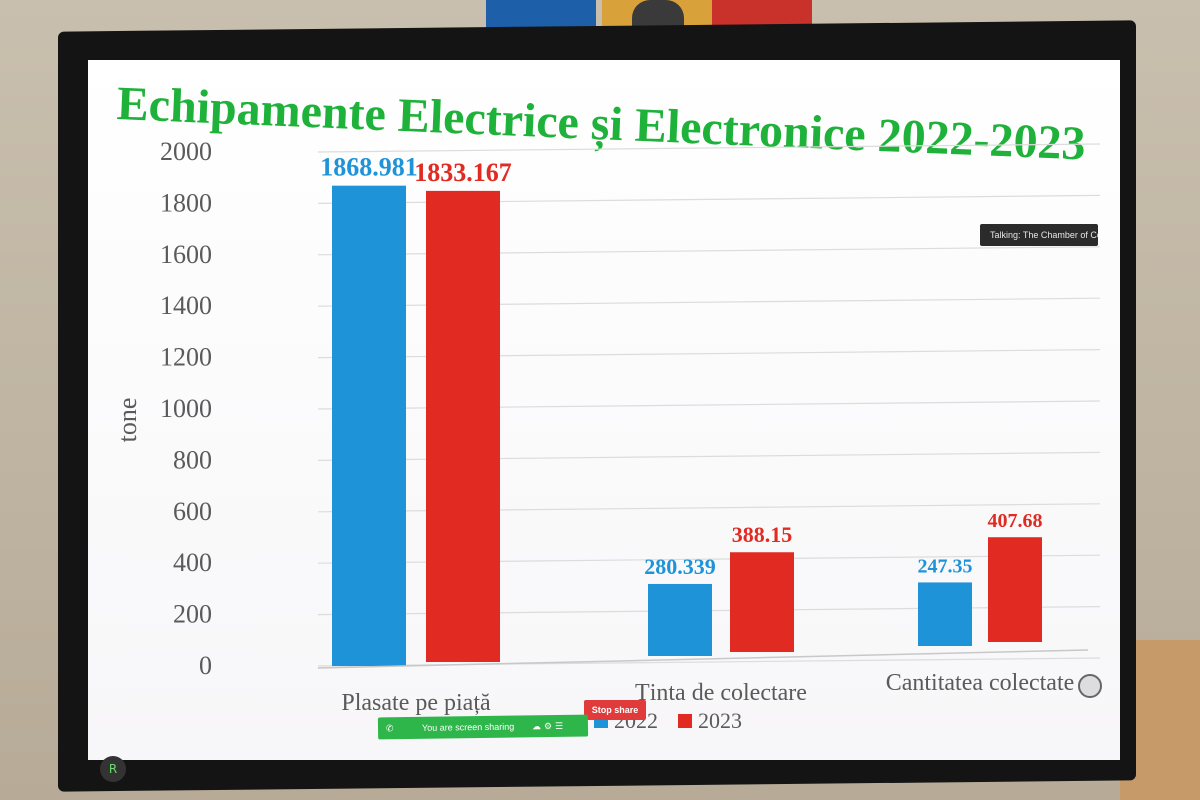 This screenshot has height=800, width=1200. What do you see at coordinates (186, 254) in the screenshot?
I see `y-tick-label: 1600` at bounding box center [186, 254].